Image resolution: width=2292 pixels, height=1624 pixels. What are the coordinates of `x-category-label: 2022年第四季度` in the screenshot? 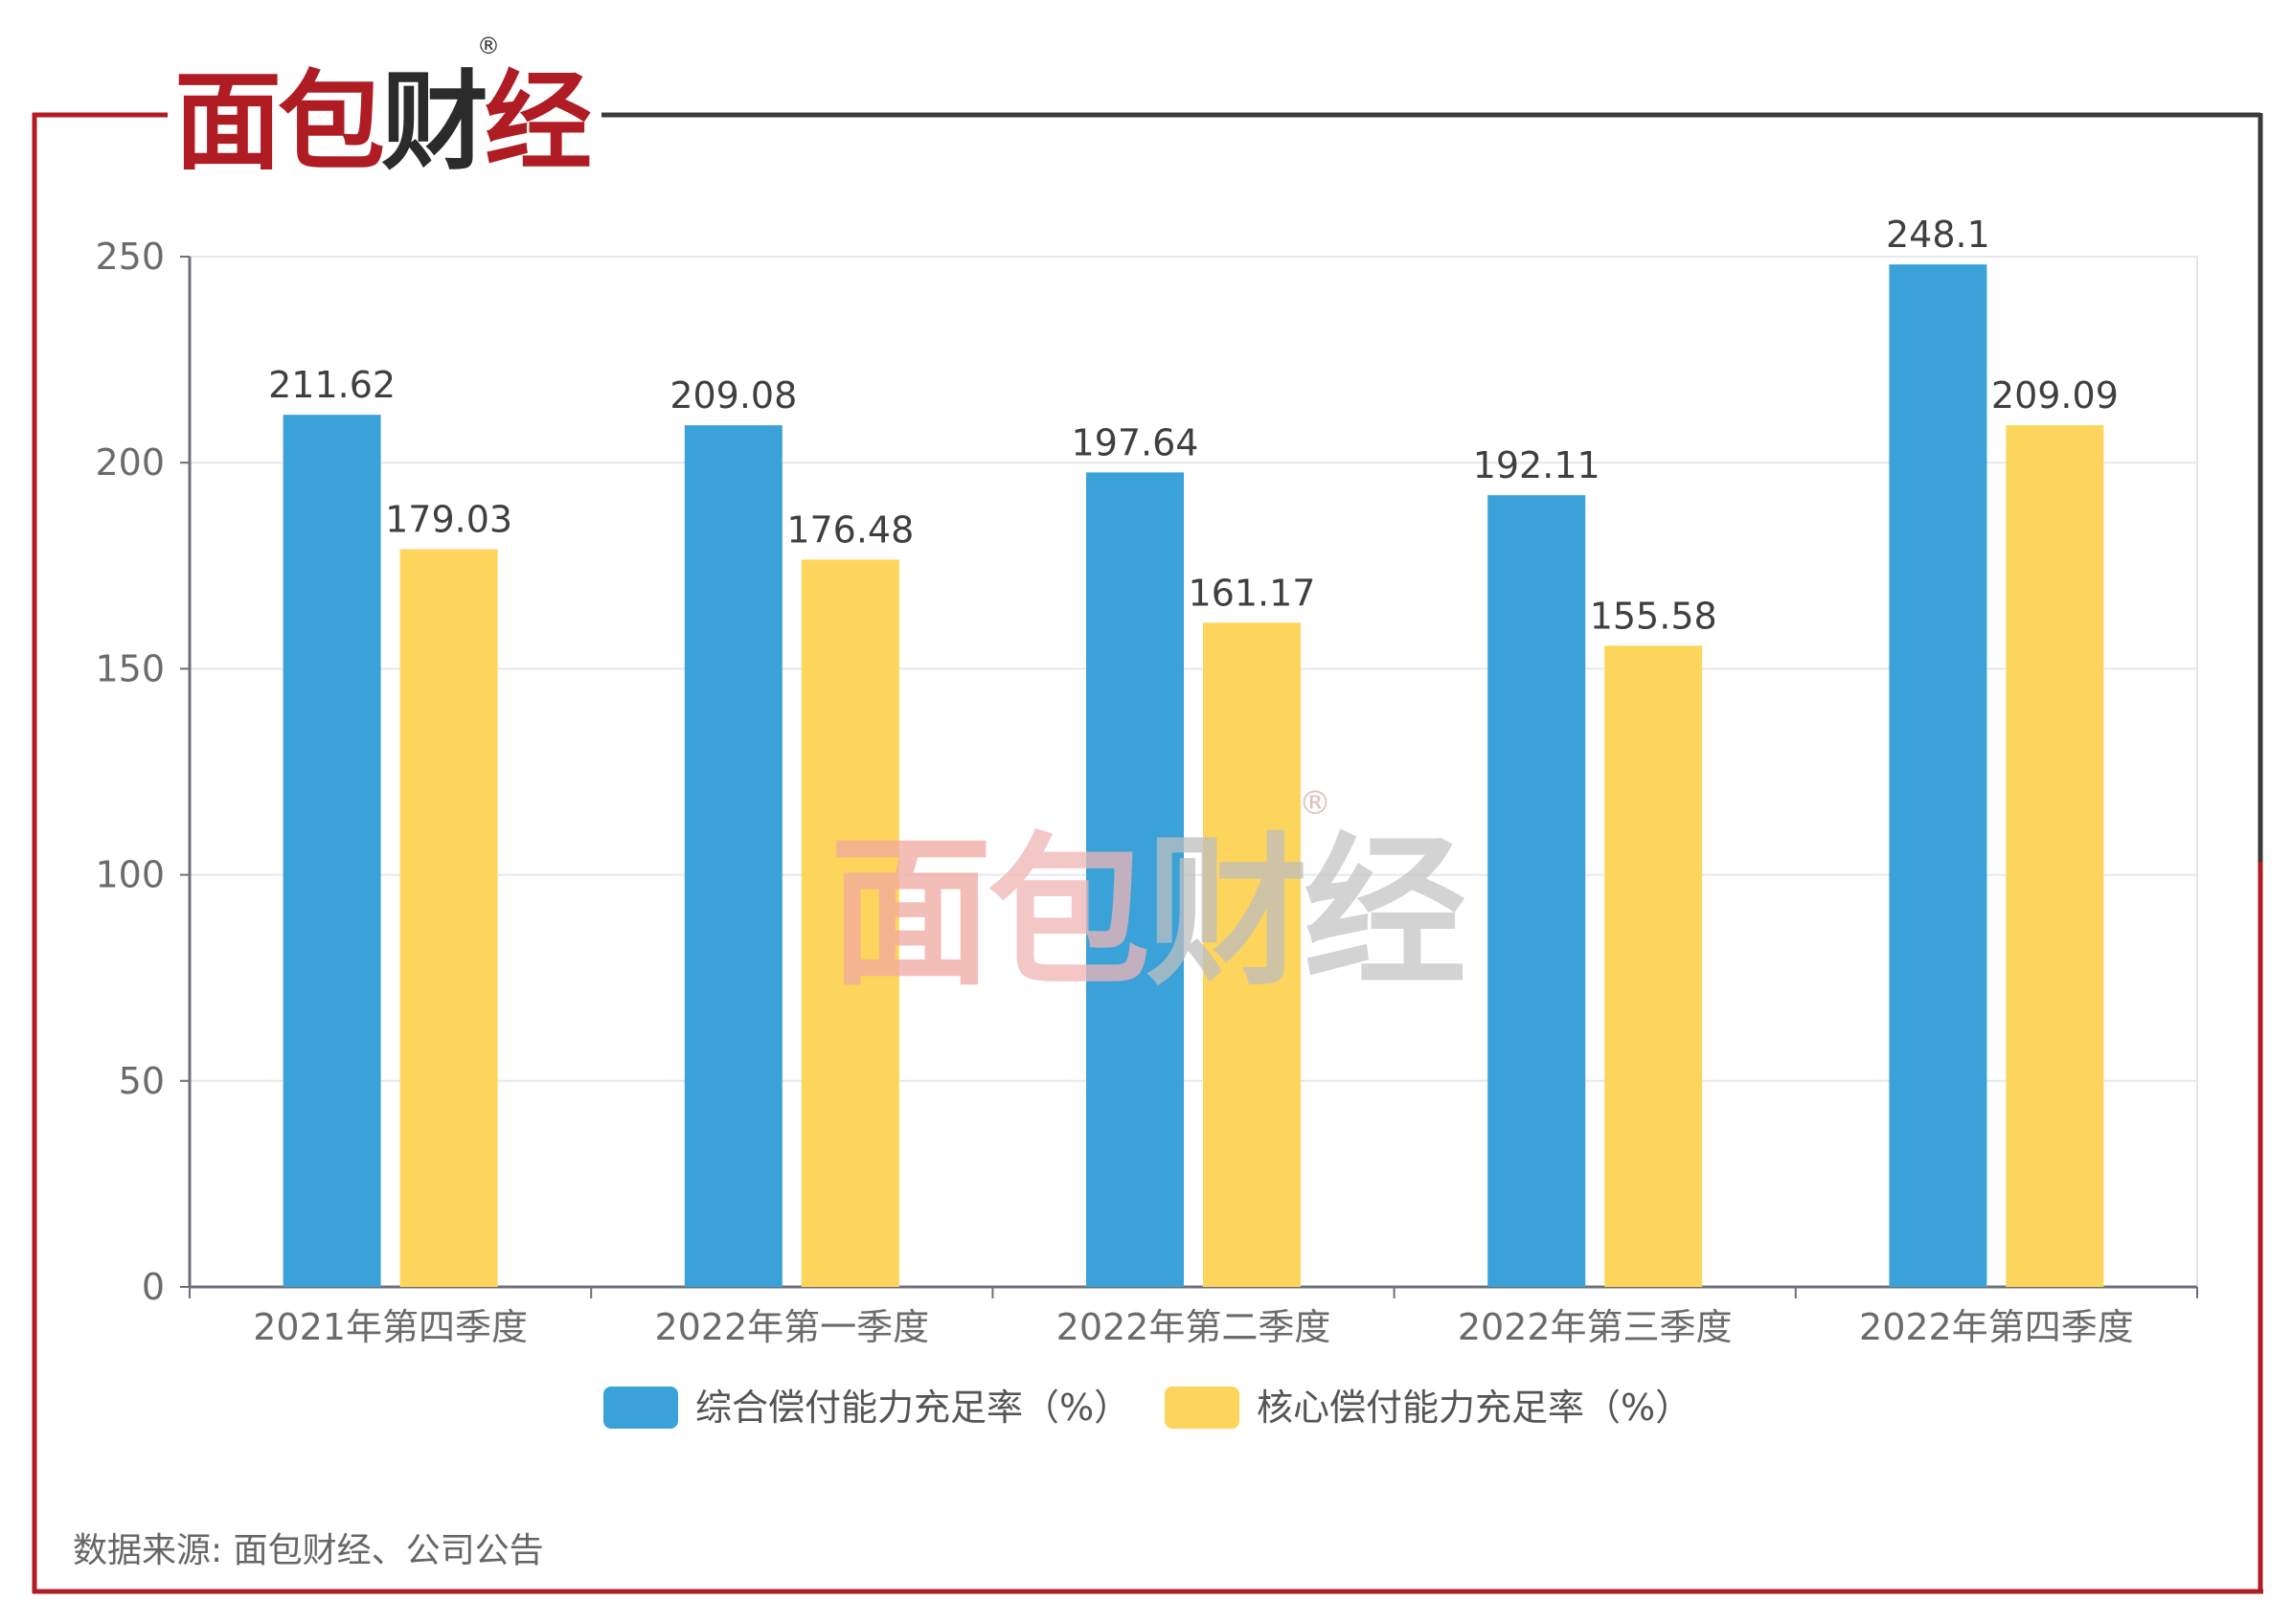 It's located at (1996, 1327).